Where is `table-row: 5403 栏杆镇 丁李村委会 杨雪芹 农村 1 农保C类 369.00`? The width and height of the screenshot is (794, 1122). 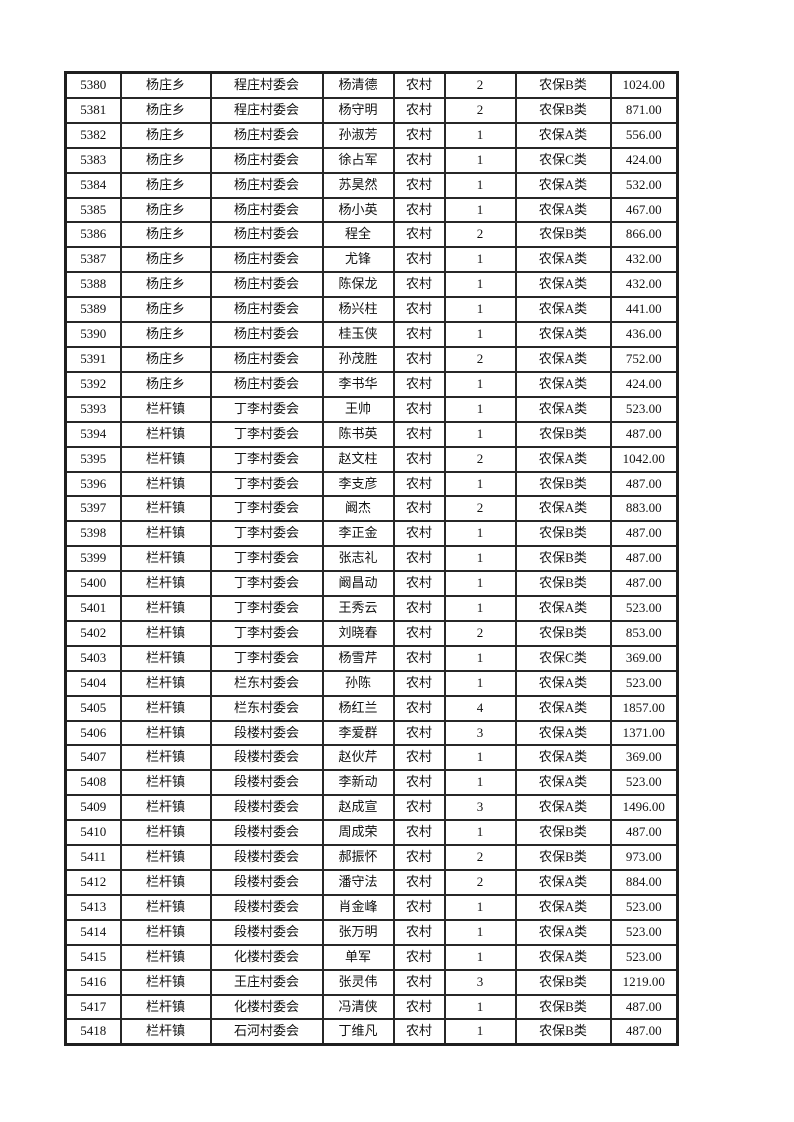
table-row: 5403 栏杆镇 丁李村委会 杨雪芹 农村 1 农保C类 369.00 is located at coordinates (371, 658).